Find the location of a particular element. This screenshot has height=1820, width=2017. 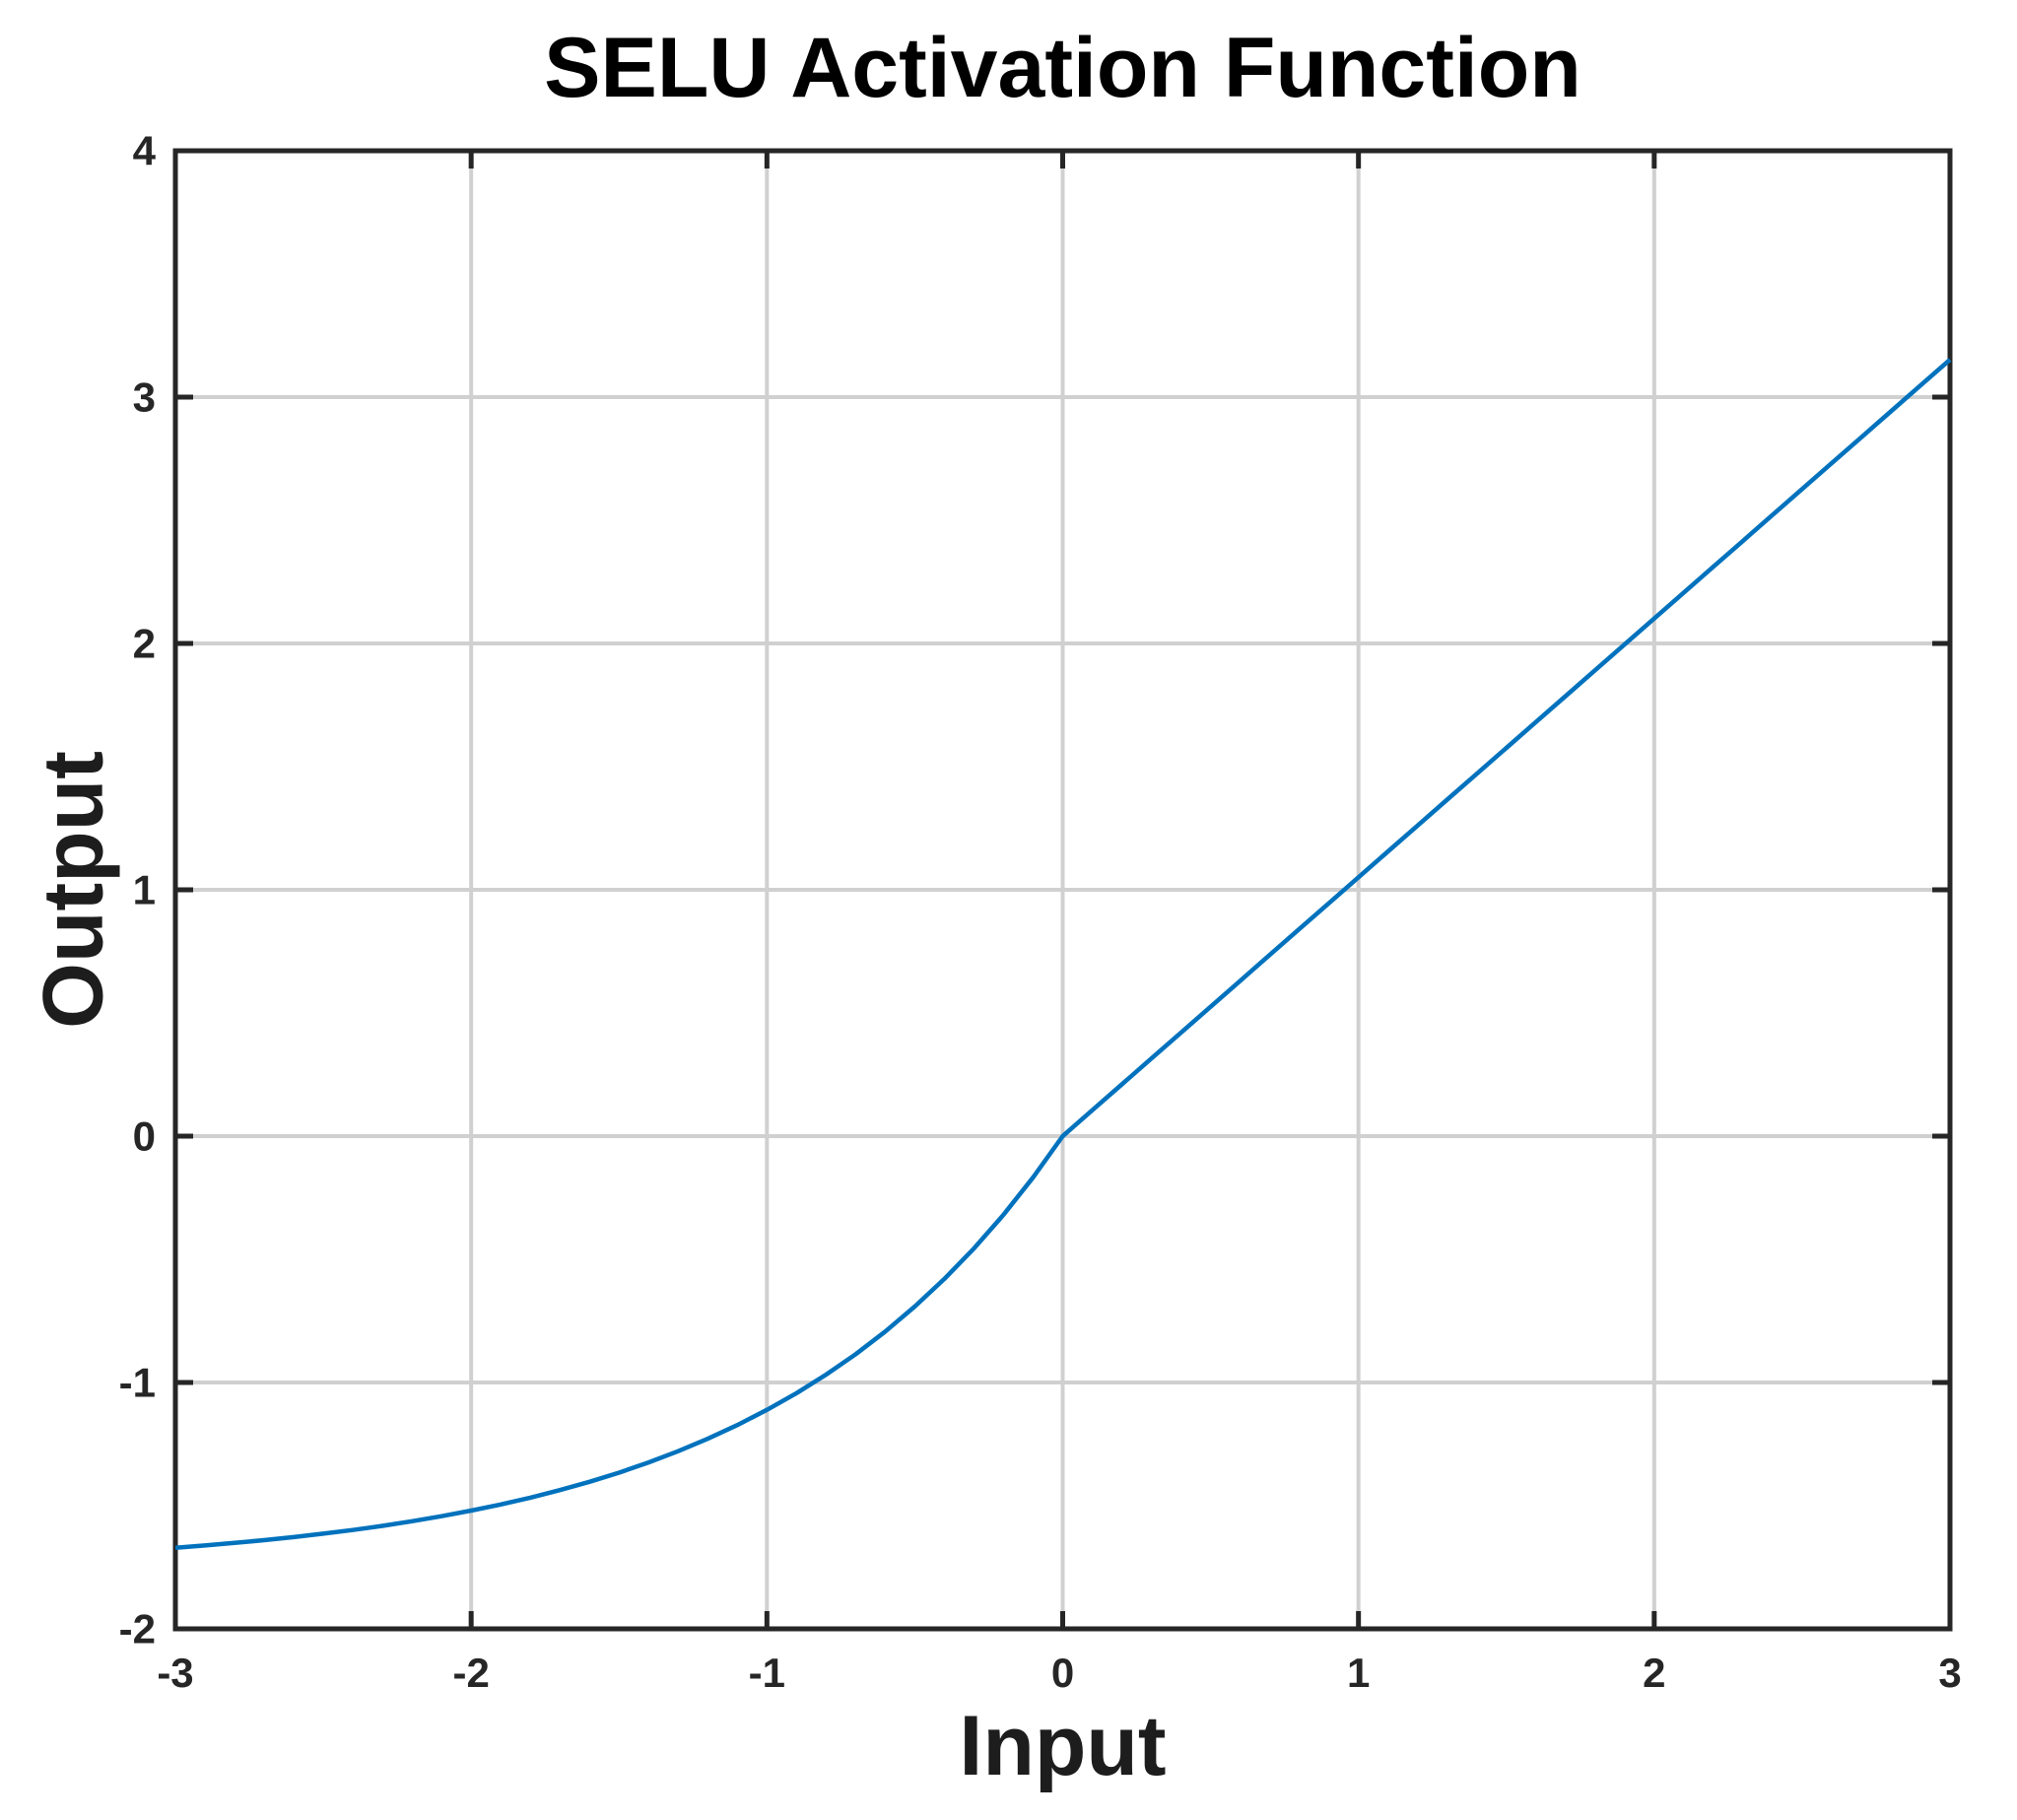

y-tick-label: 1 is located at coordinates (144, 890).